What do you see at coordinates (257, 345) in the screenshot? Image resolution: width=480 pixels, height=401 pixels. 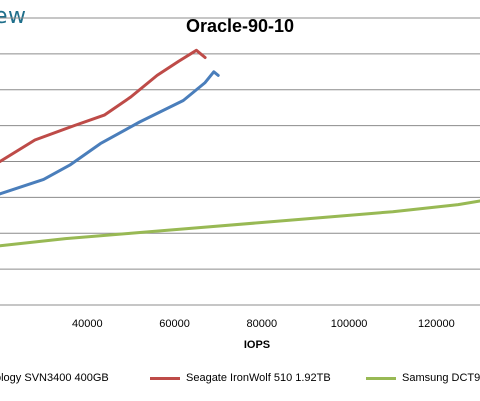 I see `x-axis-label: IOPS` at bounding box center [257, 345].